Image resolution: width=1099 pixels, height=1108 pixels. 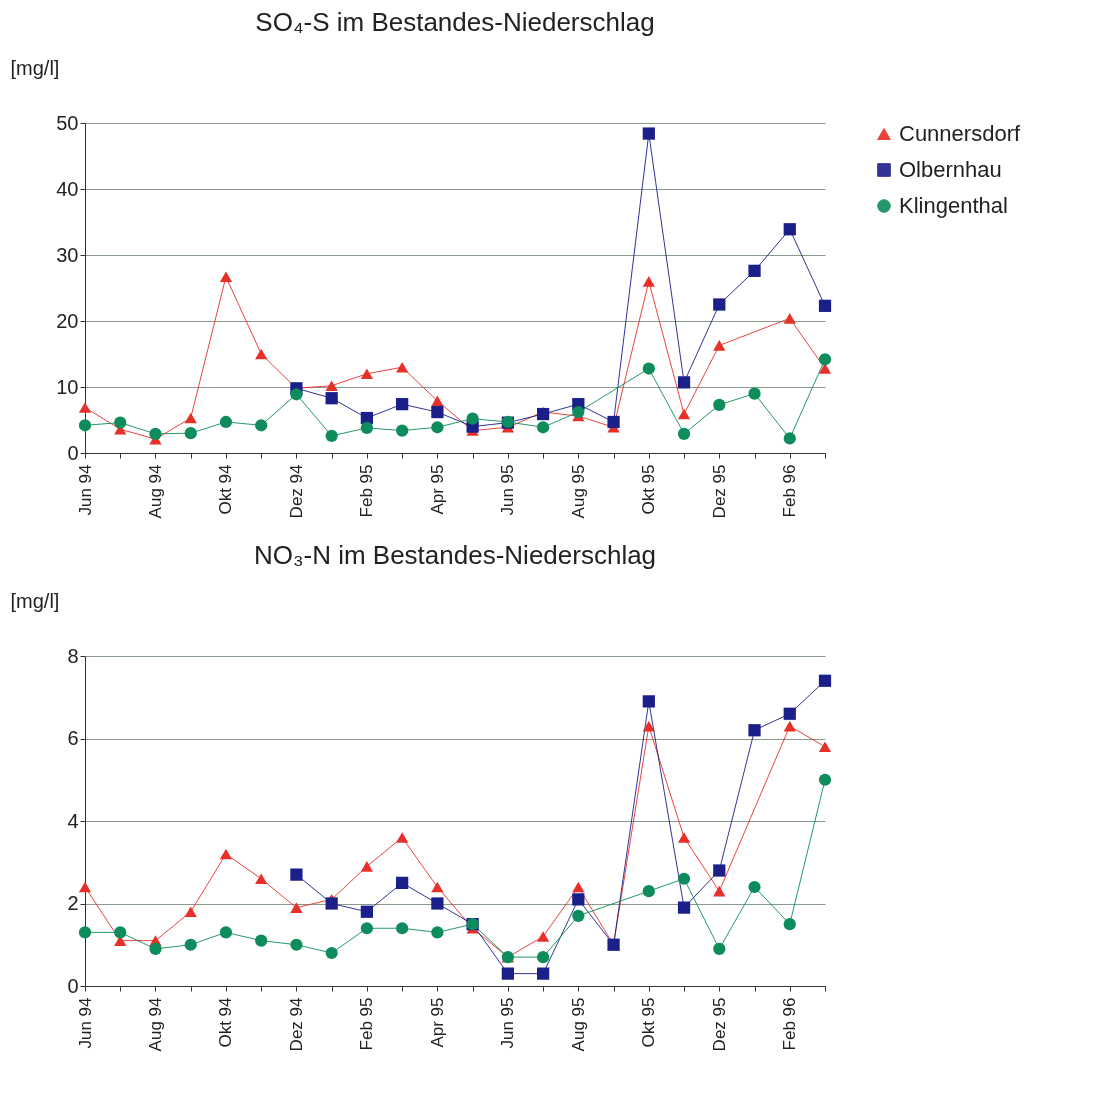 What do you see at coordinates (73, 903) in the screenshot?
I see `y-tick-label: 2` at bounding box center [73, 903].